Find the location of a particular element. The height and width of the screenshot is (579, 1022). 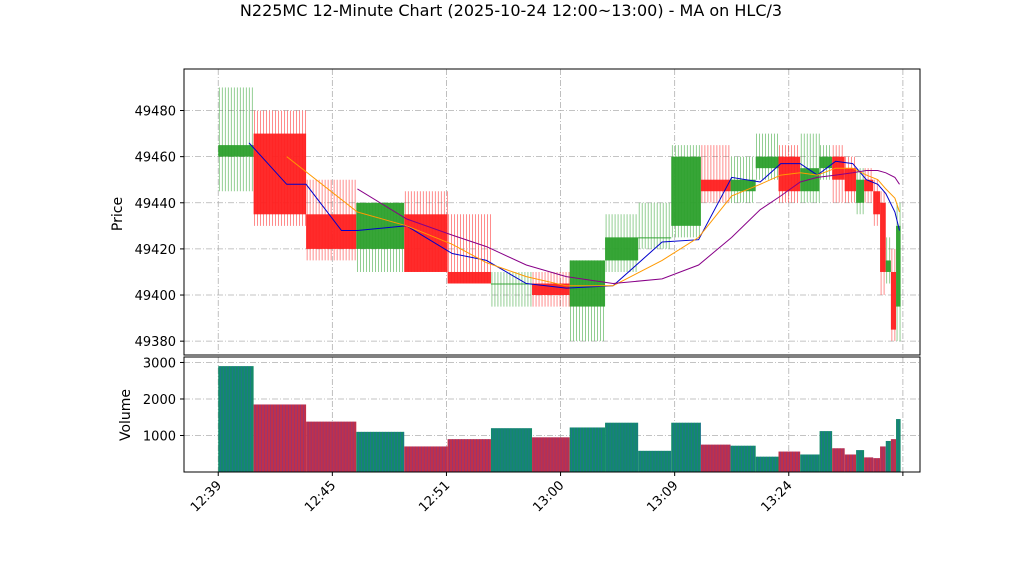

price-ytick-label: 49440 is located at coordinates (155, 204).